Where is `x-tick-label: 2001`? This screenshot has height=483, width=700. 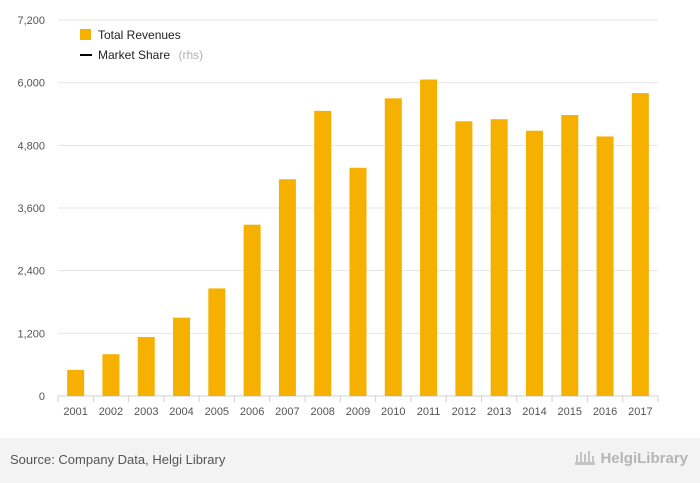
x-tick-label: 2001 is located at coordinates (75, 412).